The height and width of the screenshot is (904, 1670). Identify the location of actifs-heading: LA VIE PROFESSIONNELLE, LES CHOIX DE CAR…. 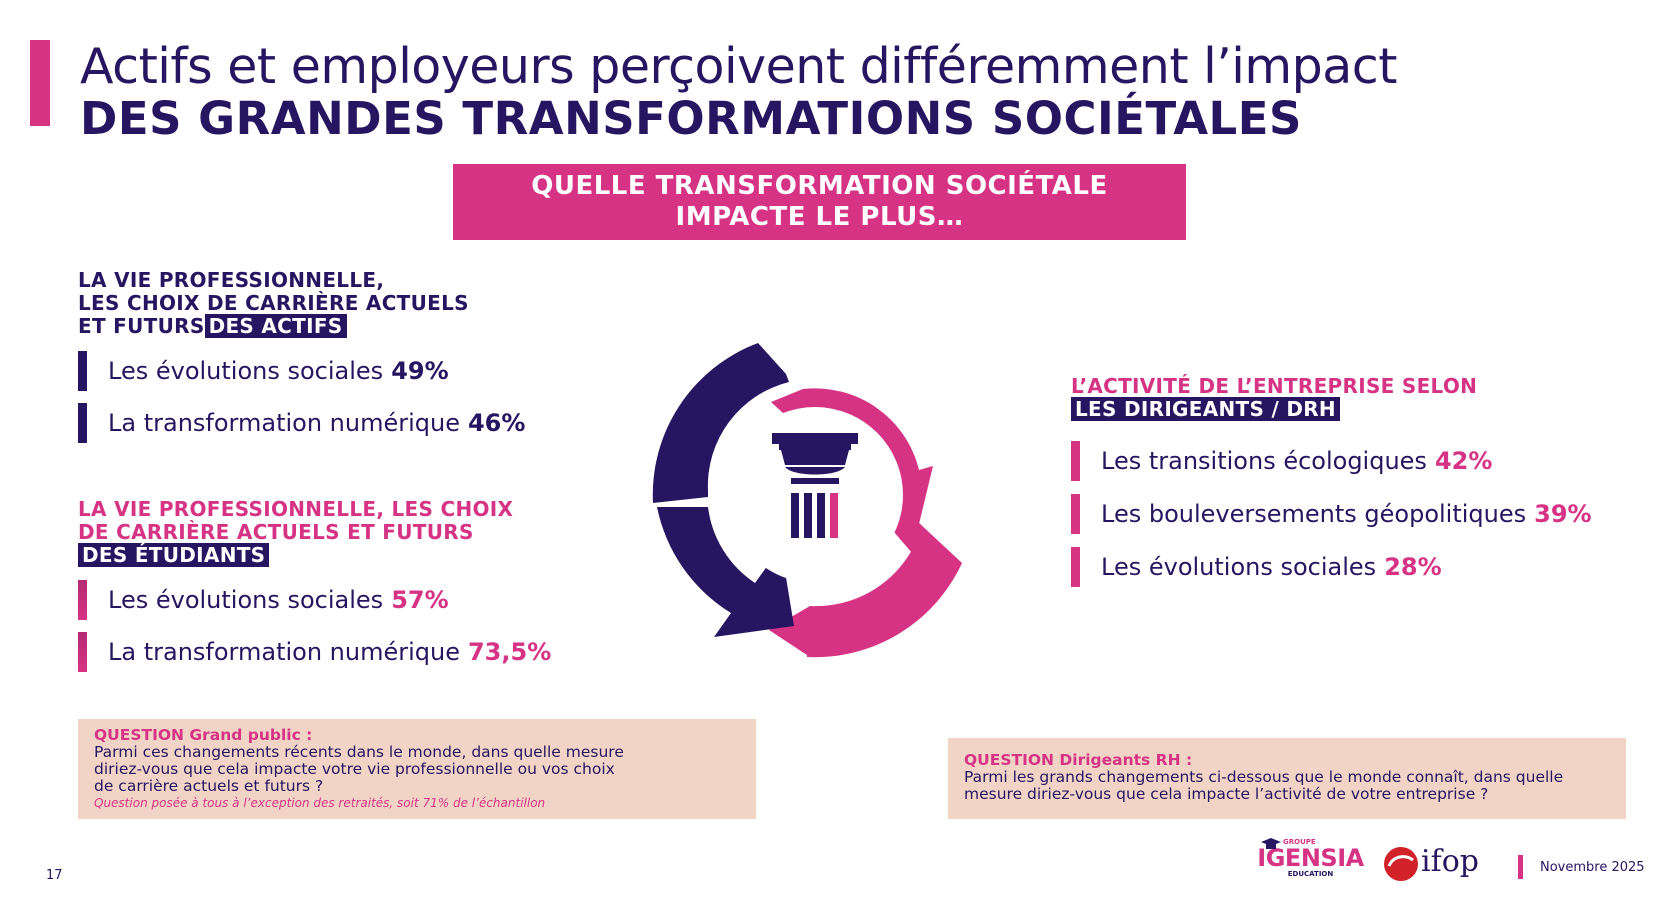
(273, 303).